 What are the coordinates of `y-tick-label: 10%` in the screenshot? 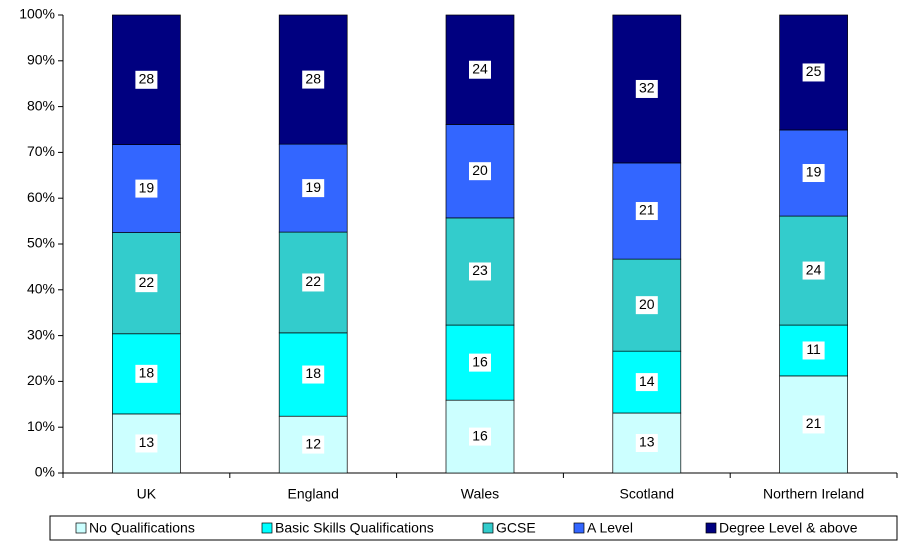 It's located at (41, 426).